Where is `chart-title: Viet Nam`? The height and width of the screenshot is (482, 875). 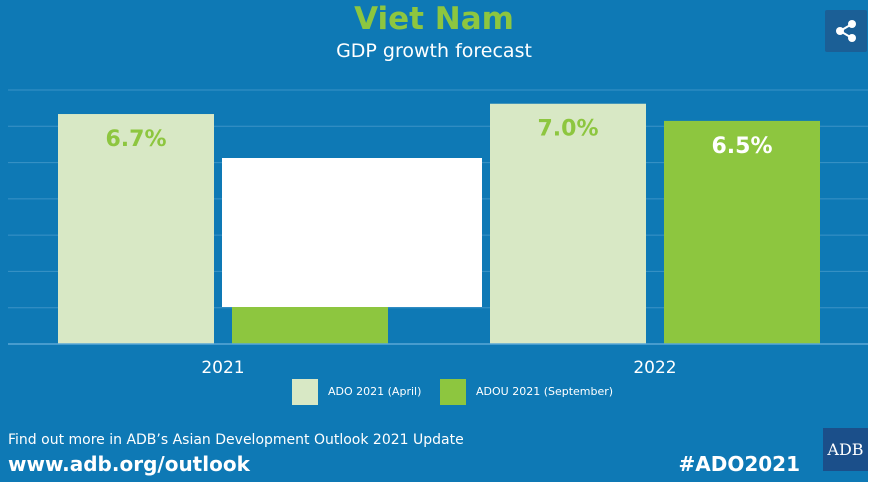
chart-title: Viet Nam is located at coordinates (434, 19).